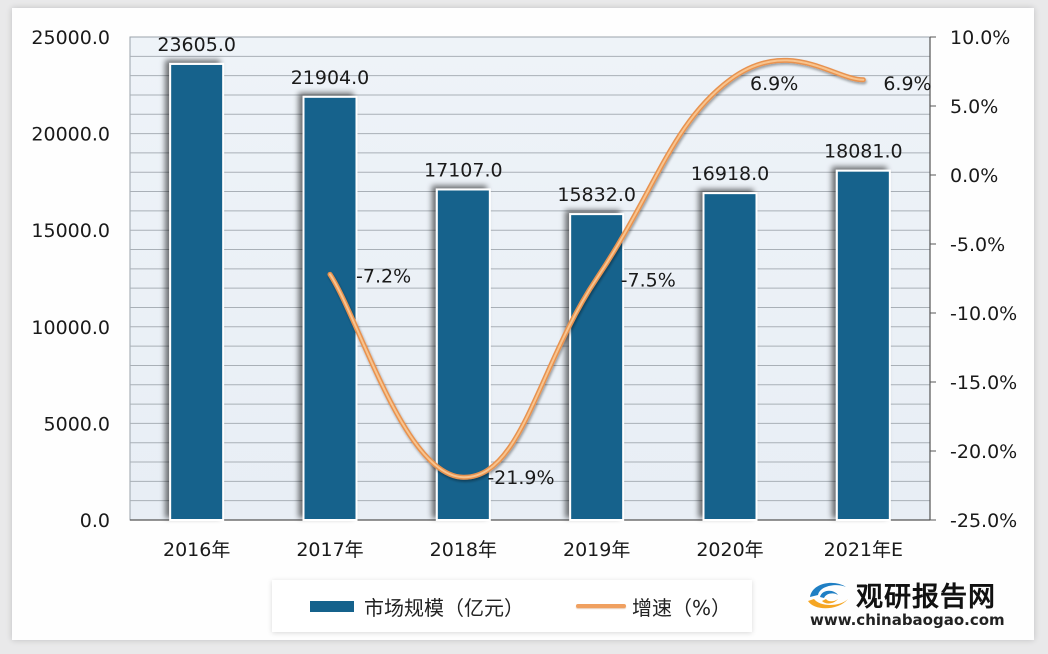 The image size is (1048, 654). I want to click on legend: 市场规模（亿元） 增速（%）, so click(512, 606).